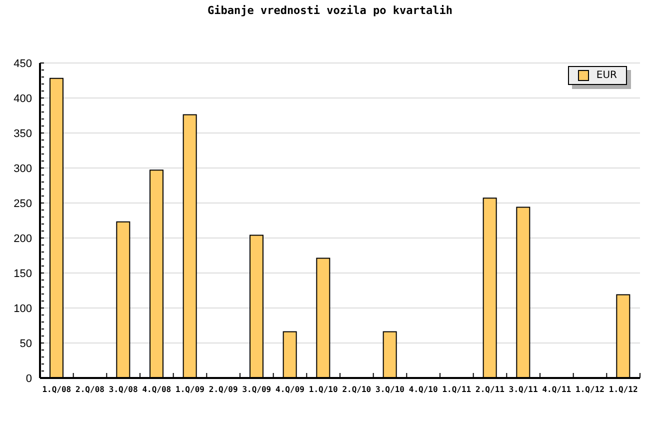 The image size is (660, 440). What do you see at coordinates (457, 389) in the screenshot?
I see `x-tick-label: 1.Q/11` at bounding box center [457, 389].